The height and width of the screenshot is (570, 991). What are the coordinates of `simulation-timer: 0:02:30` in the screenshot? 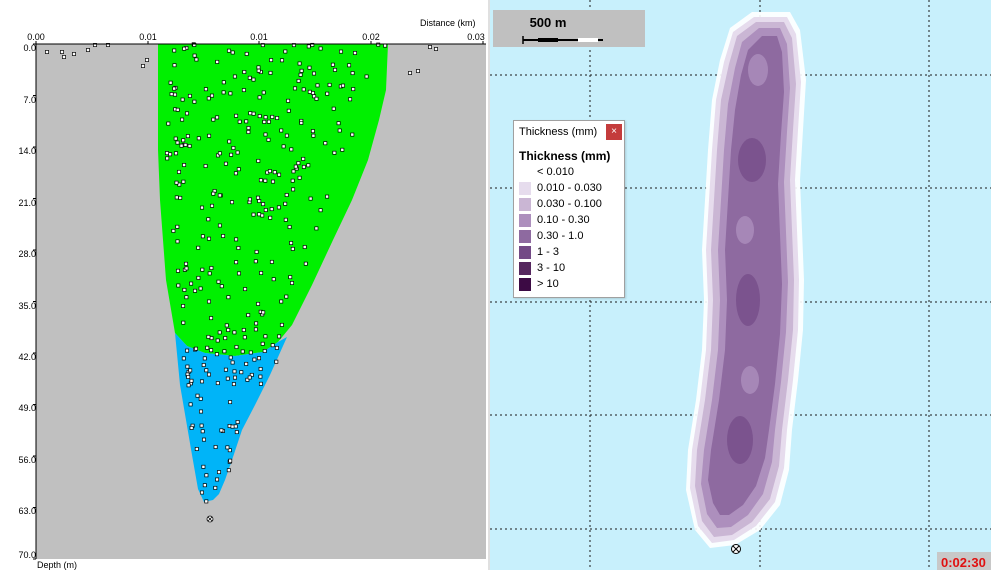 It's located at (964, 561).